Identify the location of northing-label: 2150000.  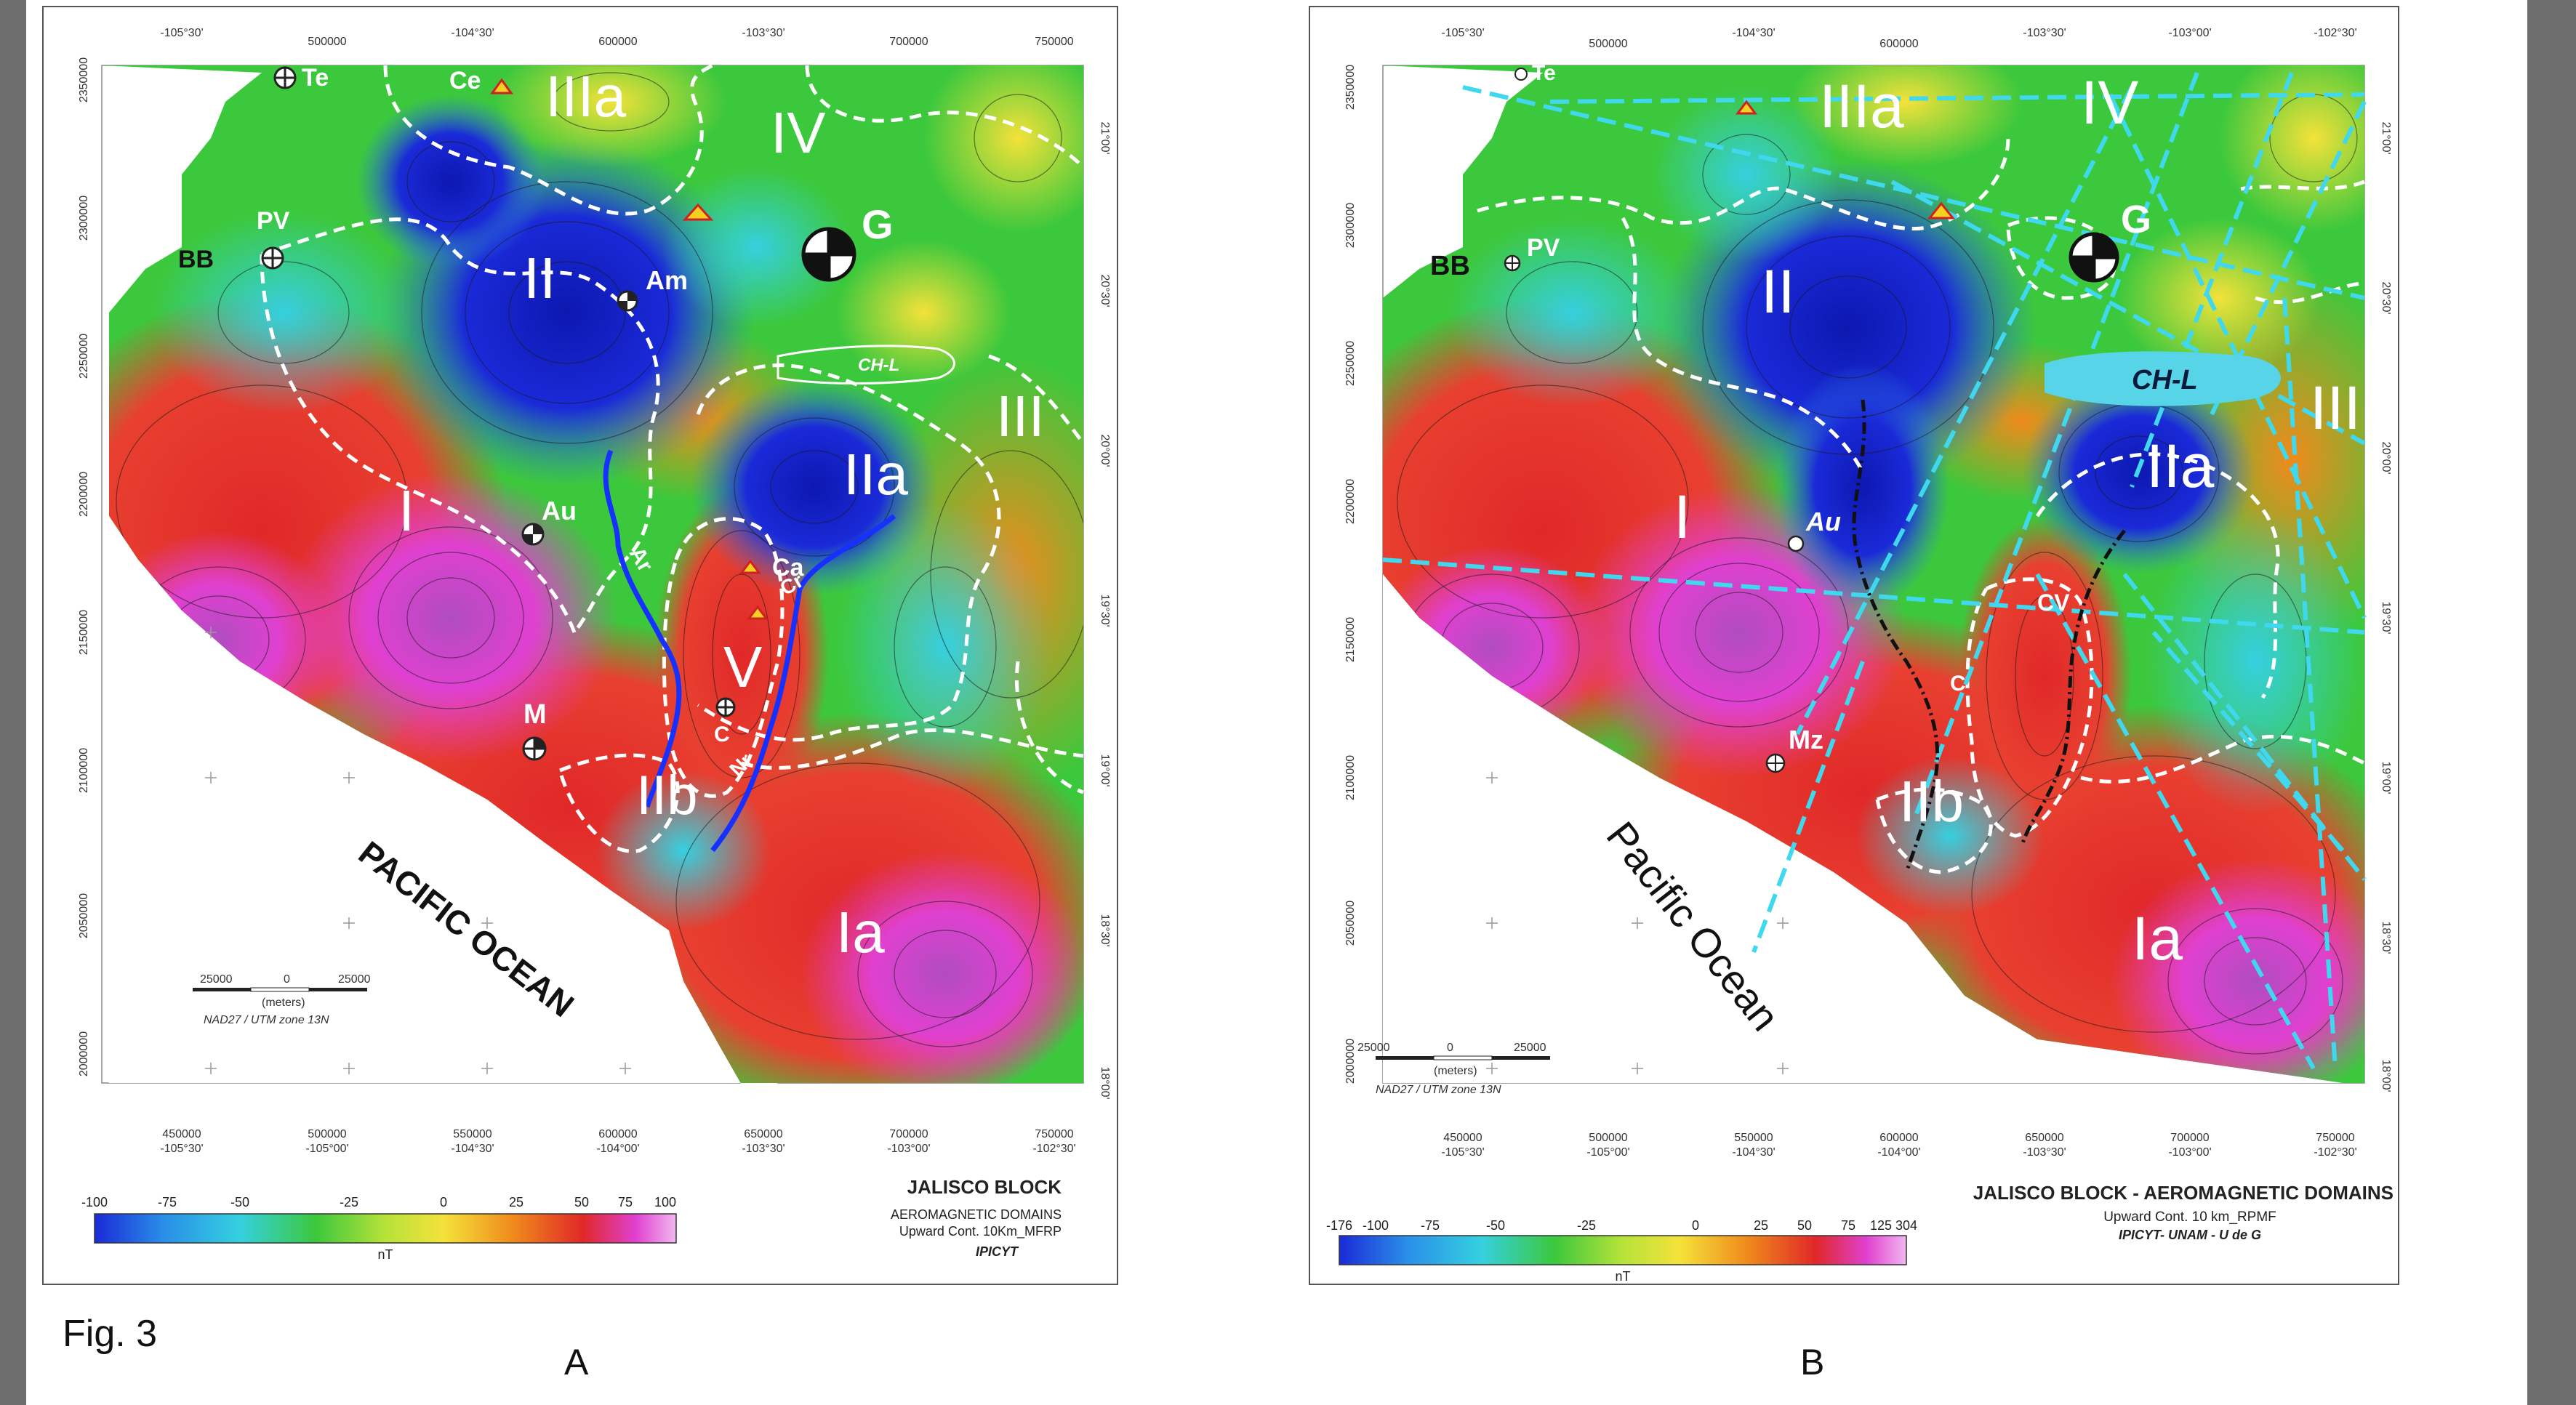
(1350, 639).